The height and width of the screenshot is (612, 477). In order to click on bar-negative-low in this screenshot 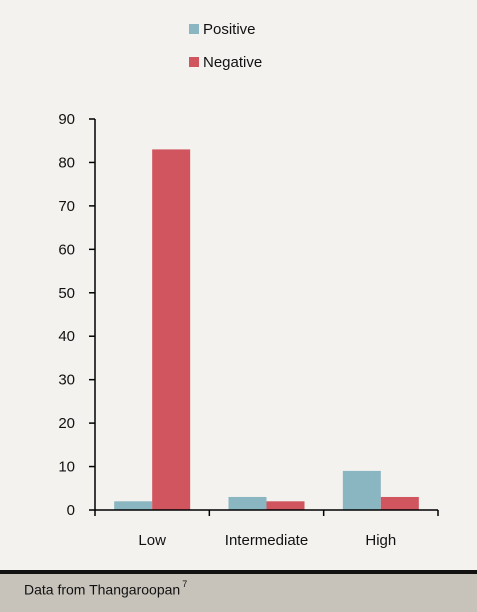, I will do `click(171, 329)`.